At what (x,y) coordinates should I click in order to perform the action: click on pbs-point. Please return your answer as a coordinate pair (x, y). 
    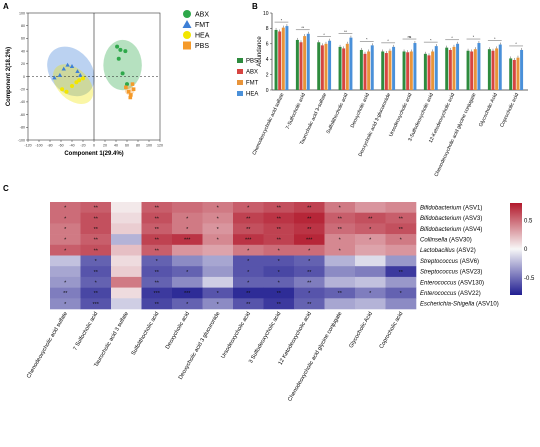
    Looking at the image, I should click on (131, 95).